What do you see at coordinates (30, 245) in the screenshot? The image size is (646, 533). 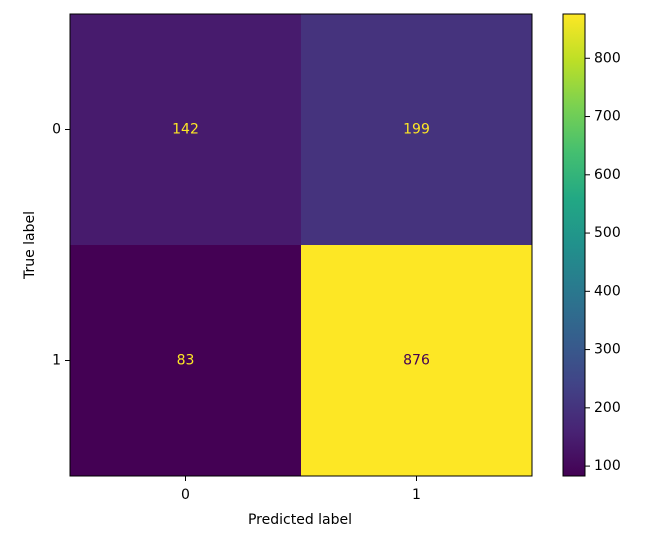 I see `y-axis-label: True label` at bounding box center [30, 245].